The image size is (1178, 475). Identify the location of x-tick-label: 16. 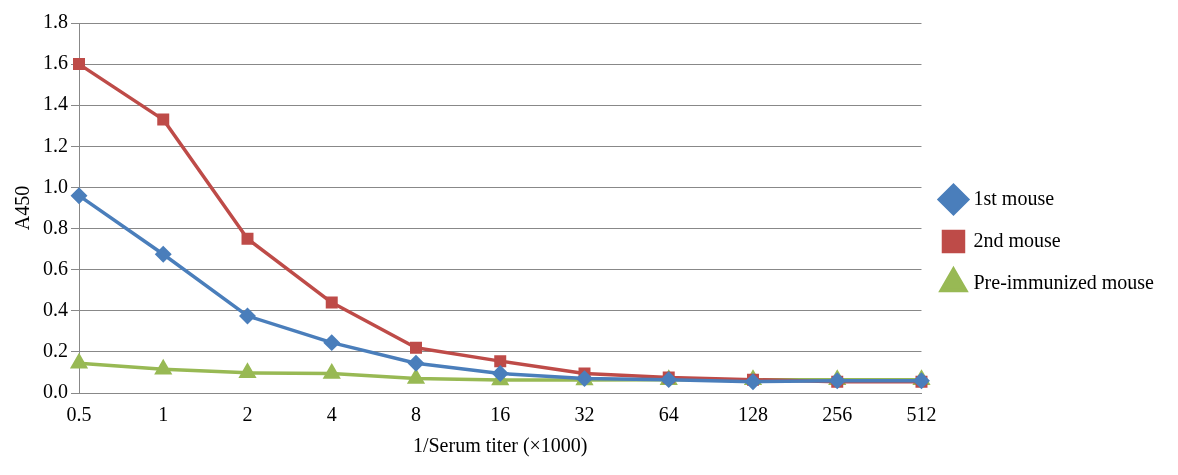
(500, 414).